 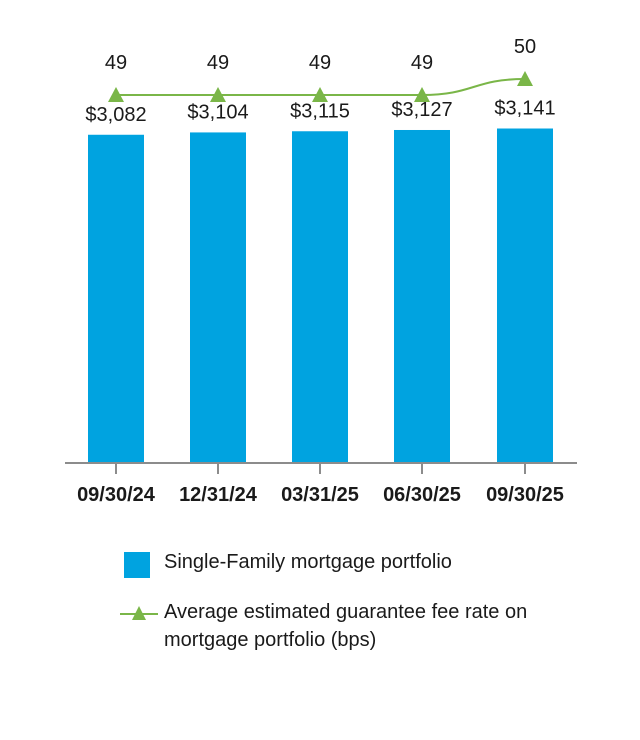 I want to click on x-tick-label: 09/30/24, so click(x=116, y=495).